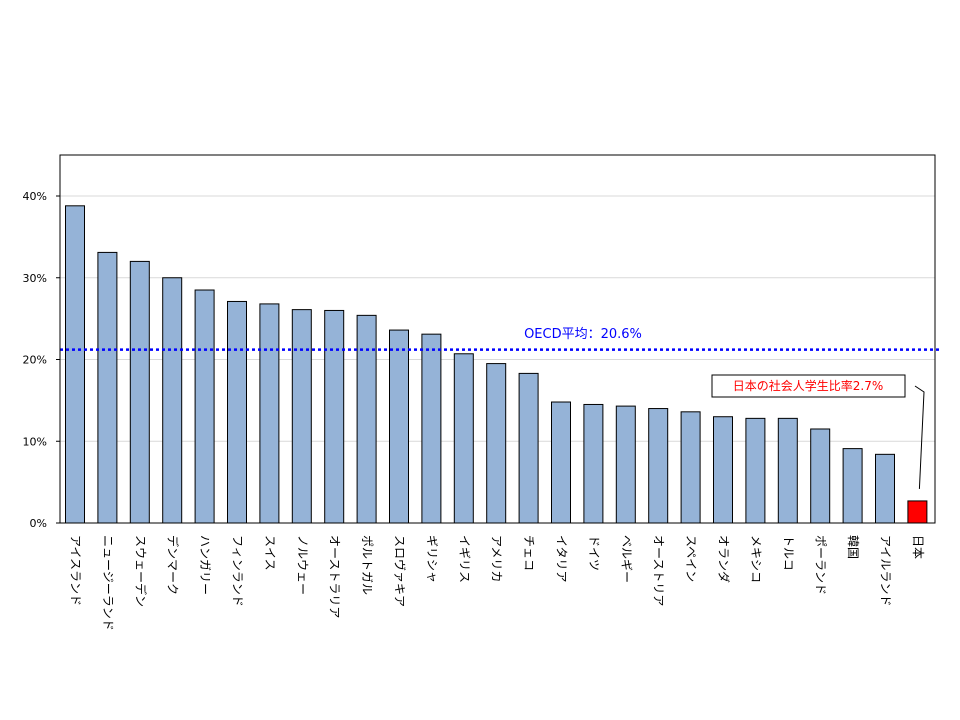  What do you see at coordinates (35, 441) in the screenshot?
I see `y-tick-label: 10%` at bounding box center [35, 441].